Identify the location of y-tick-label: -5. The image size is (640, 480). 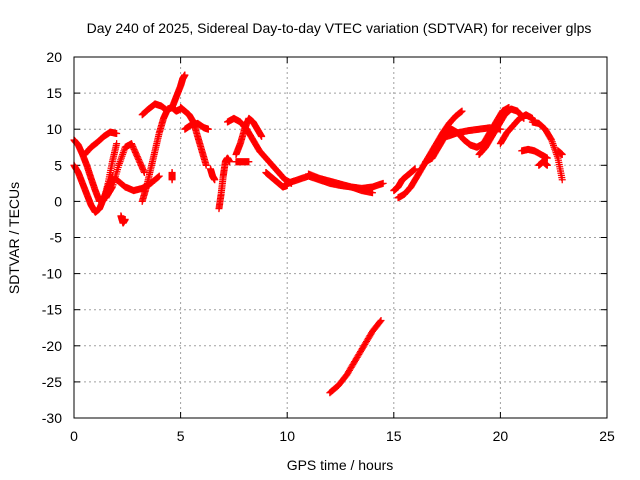
(56, 238).